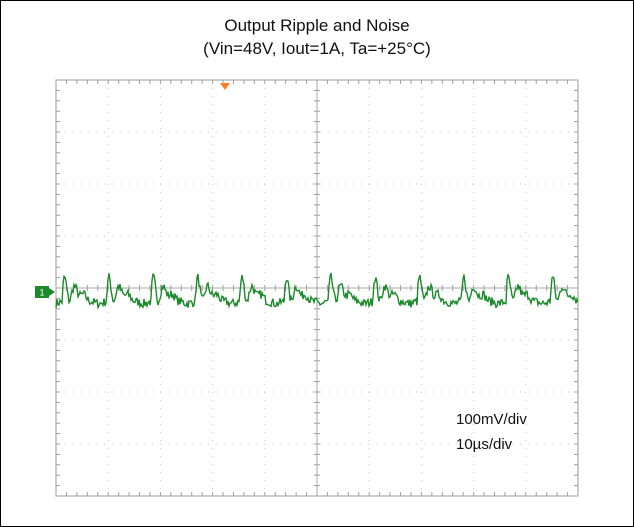 This screenshot has height=527, width=634. What do you see at coordinates (484, 444) in the screenshot?
I see `horizontal-scale-label: 10µs/div` at bounding box center [484, 444].